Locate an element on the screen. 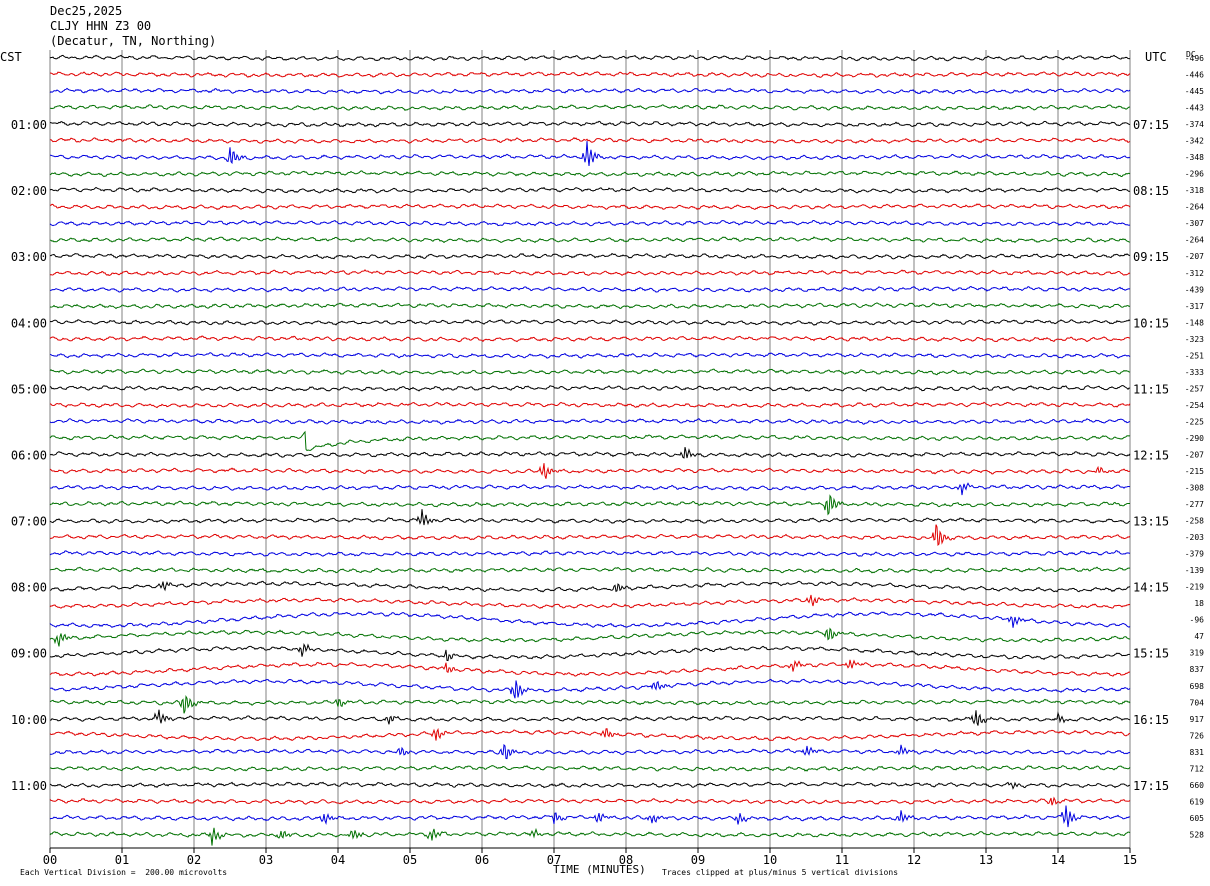  dc-offset-26: -308 is located at coordinates (1194, 488).